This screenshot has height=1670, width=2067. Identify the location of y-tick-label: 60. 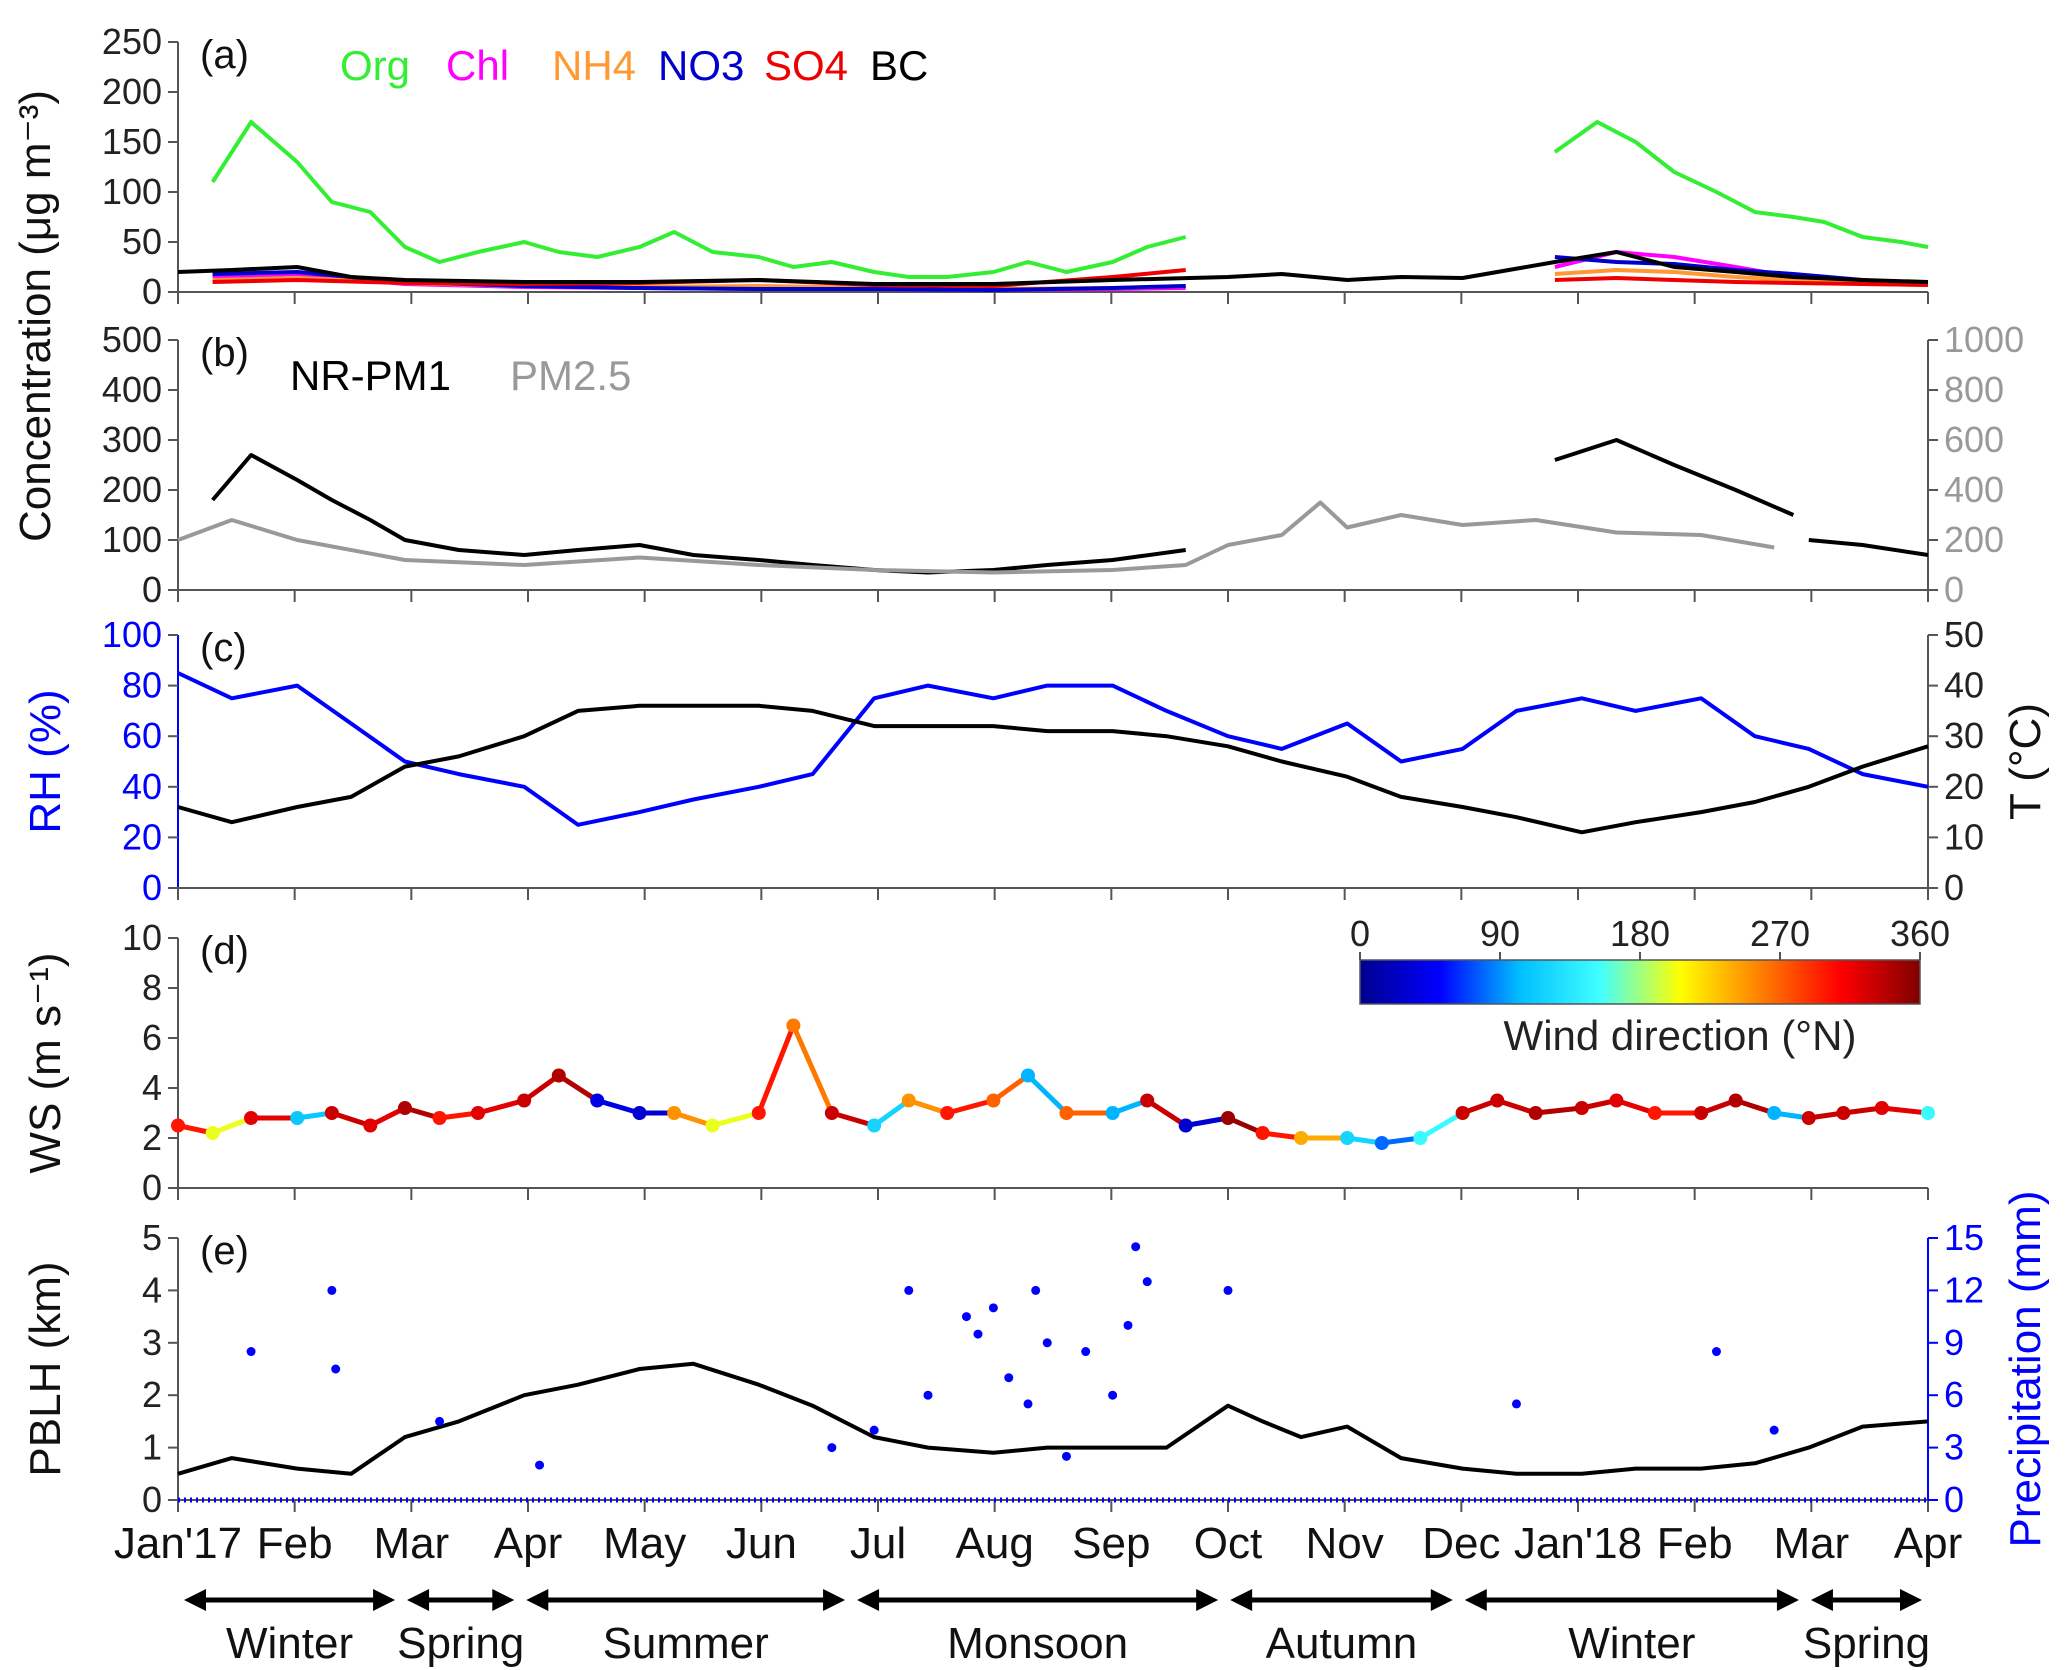
(142, 735).